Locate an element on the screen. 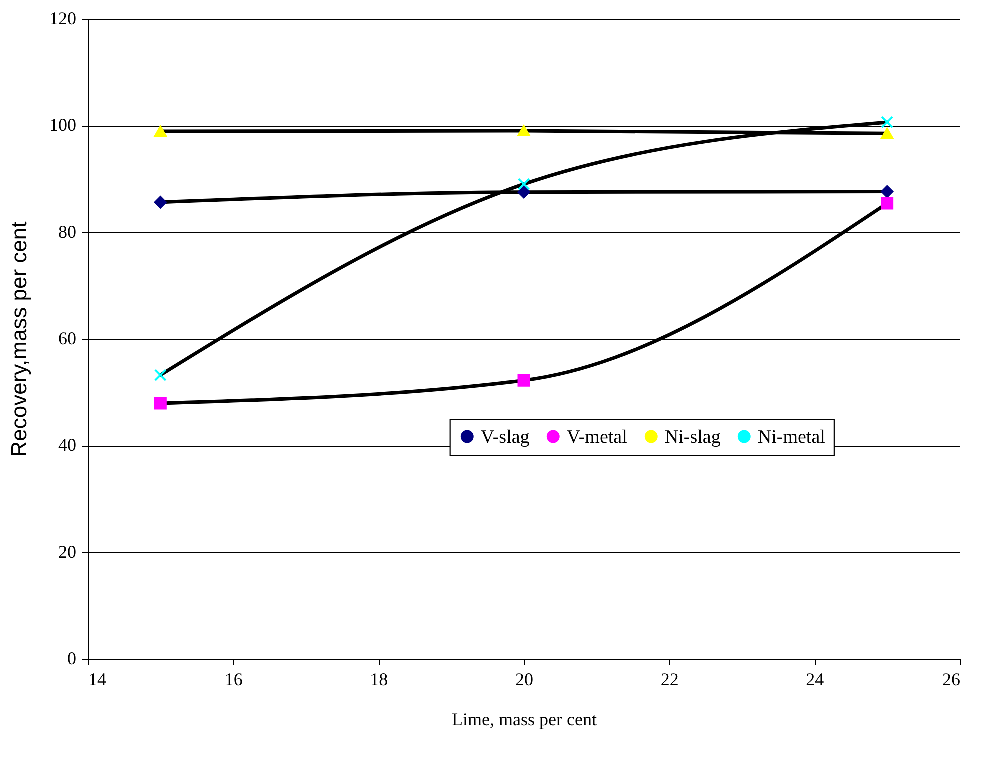 The height and width of the screenshot is (758, 995). y-tick-label: 80 is located at coordinates (67, 232).